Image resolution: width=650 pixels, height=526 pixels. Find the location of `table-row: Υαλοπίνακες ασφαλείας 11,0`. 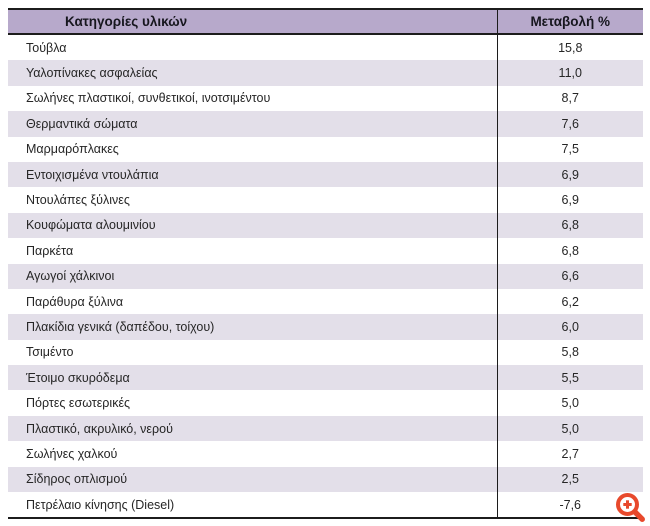

table-row: Υαλοπίνακες ασφαλείας 11,0 is located at coordinates (325, 73).